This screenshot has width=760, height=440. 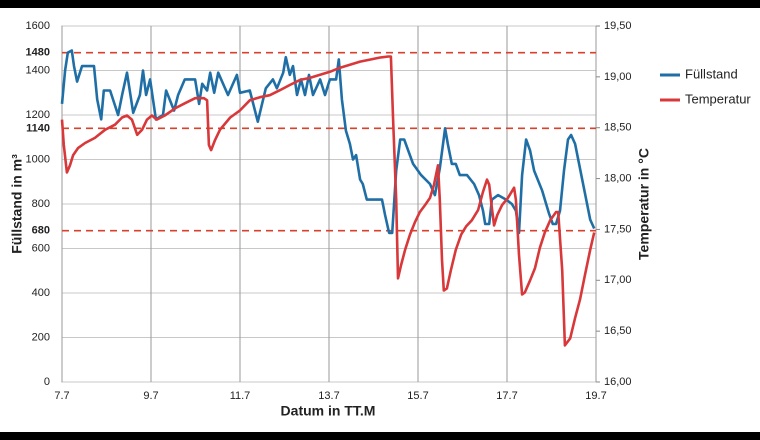 I want to click on reference-label: 1140, so click(x=38, y=128).